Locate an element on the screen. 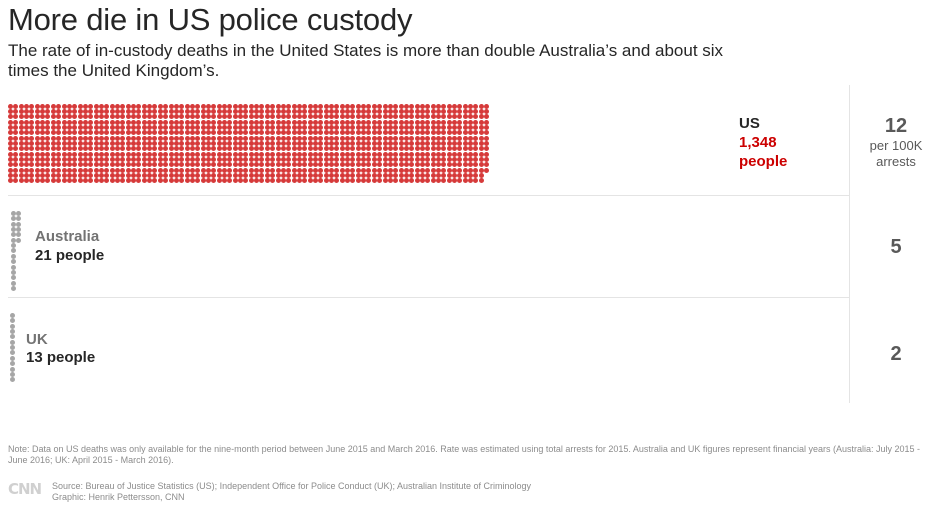 The image size is (928, 509). uk-death-dot is located at coordinates (12, 326).